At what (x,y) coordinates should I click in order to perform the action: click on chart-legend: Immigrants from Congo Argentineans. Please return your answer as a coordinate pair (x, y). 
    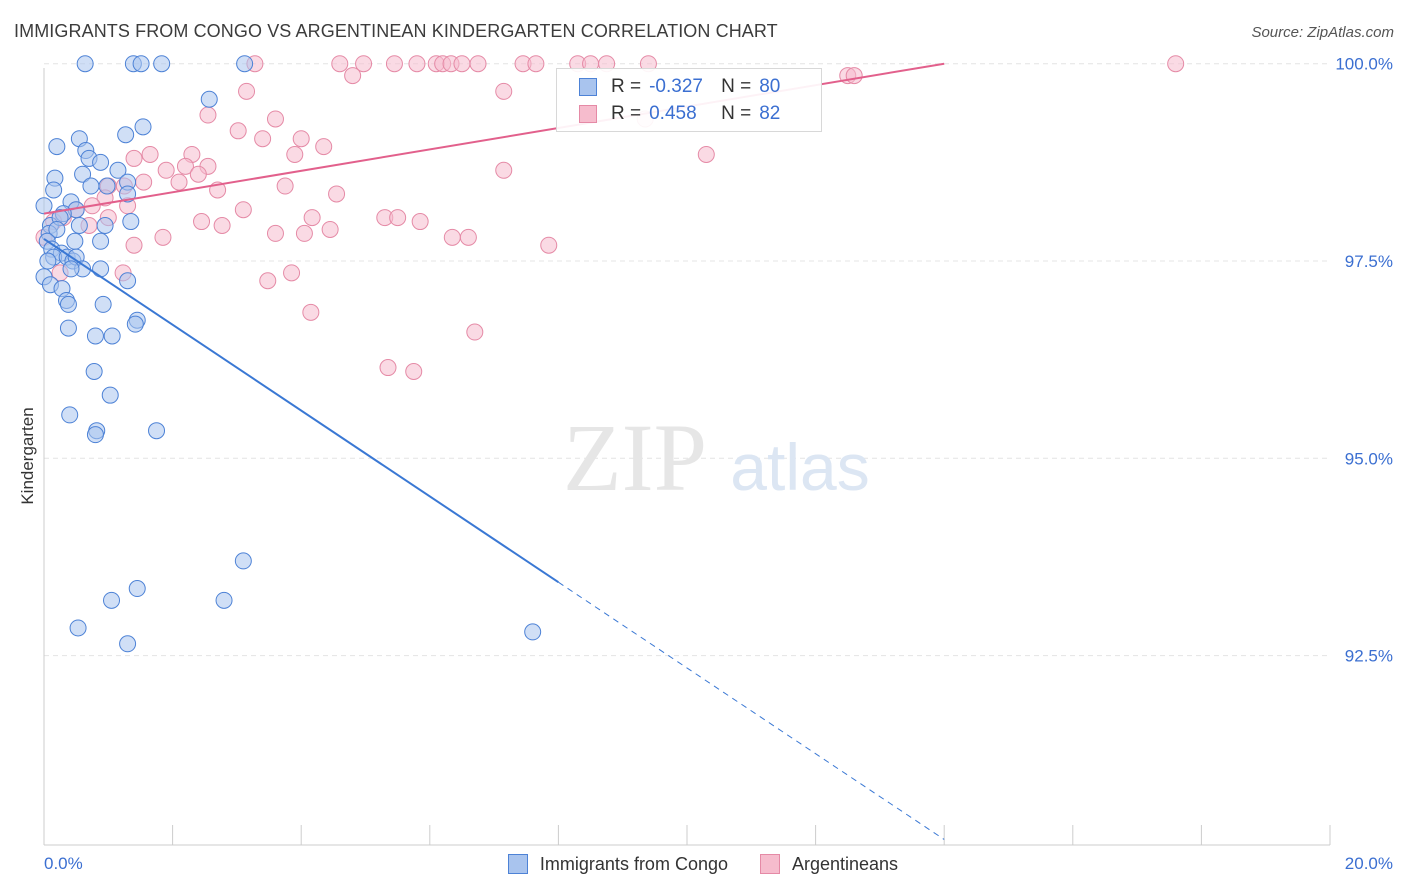
    Looking at the image, I should click on (703, 864).